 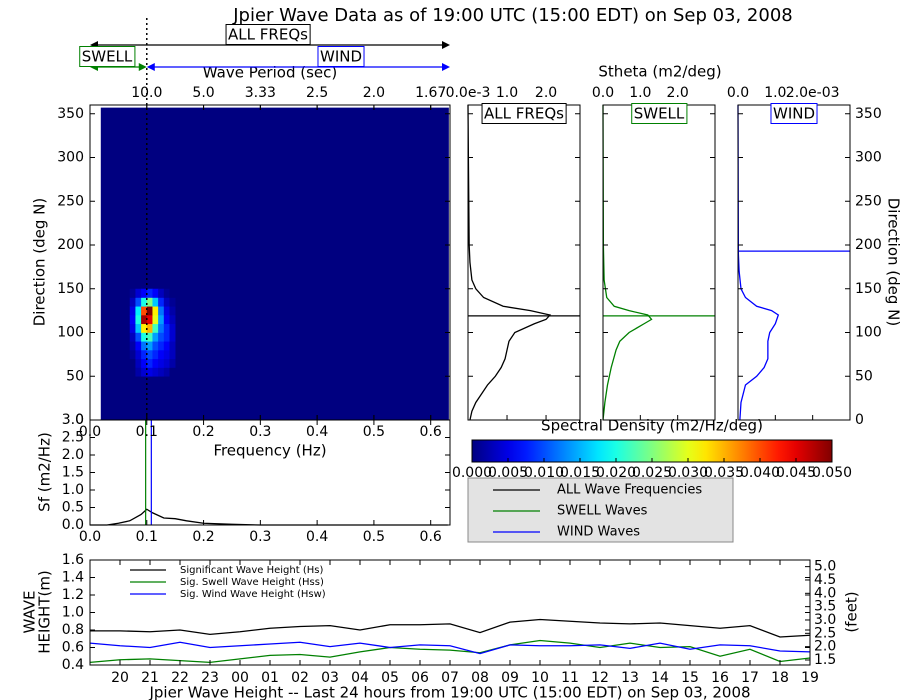 I want to click on x-tick-label: 07, so click(x=450, y=678).